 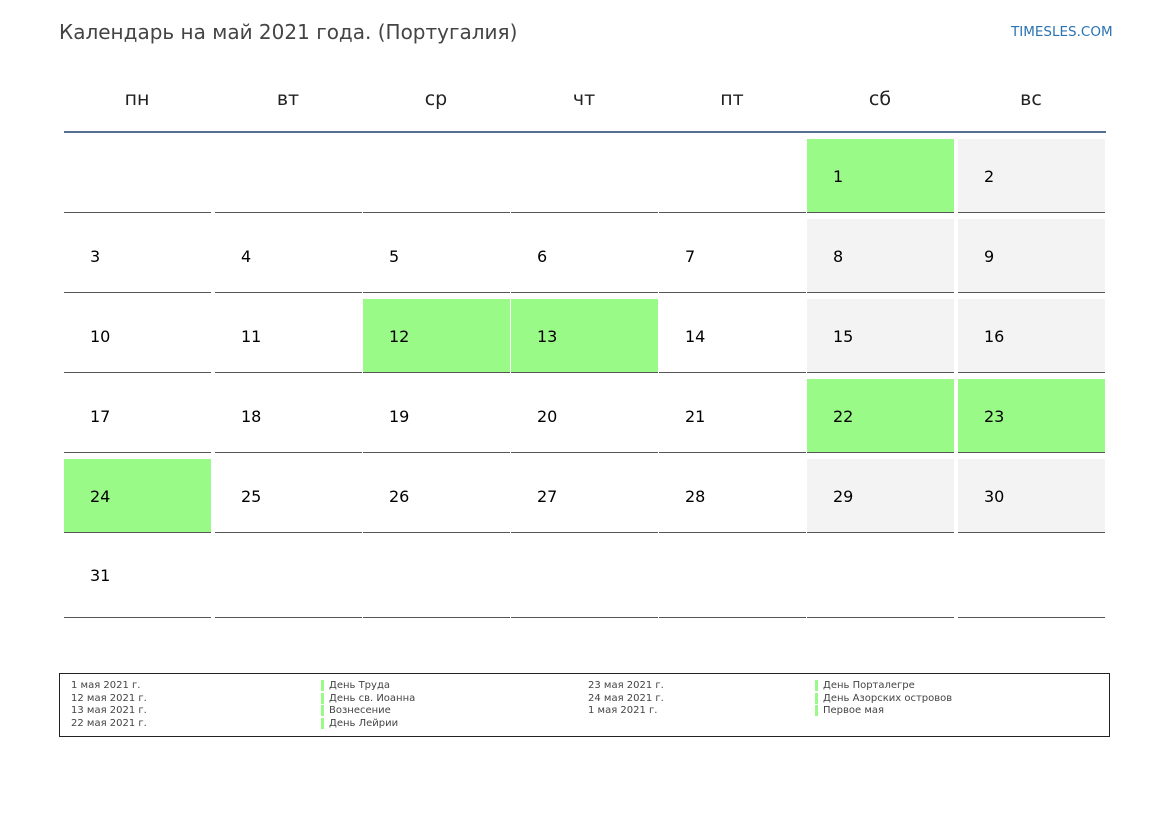 What do you see at coordinates (251, 416) in the screenshot?
I see `day-number: 18` at bounding box center [251, 416].